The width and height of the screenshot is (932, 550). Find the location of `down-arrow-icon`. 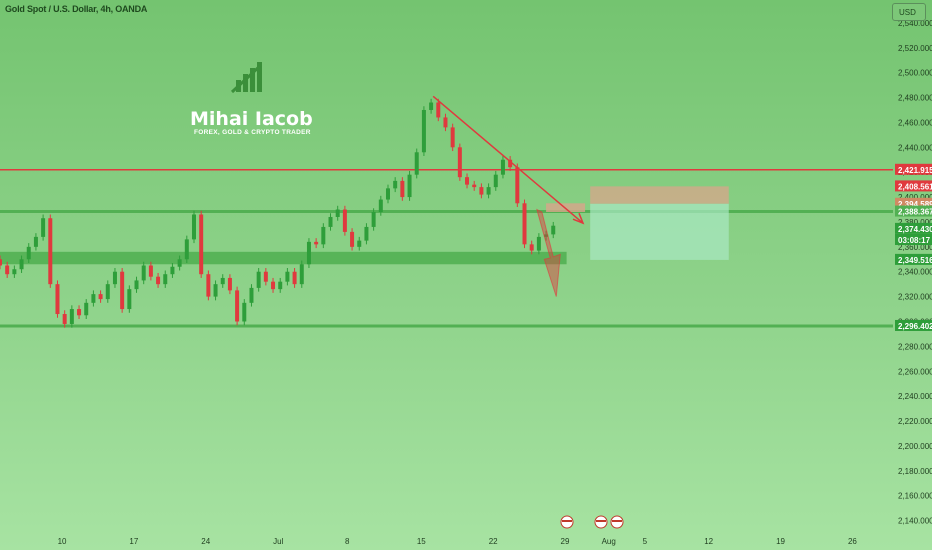

down-arrow-icon is located at coordinates (548, 252).